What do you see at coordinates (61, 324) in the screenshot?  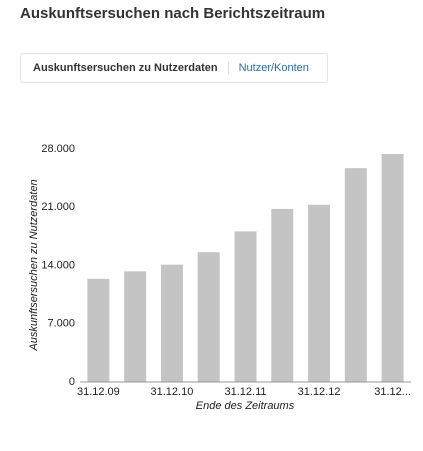 I see `y-tick-label: 7.000` at bounding box center [61, 324].